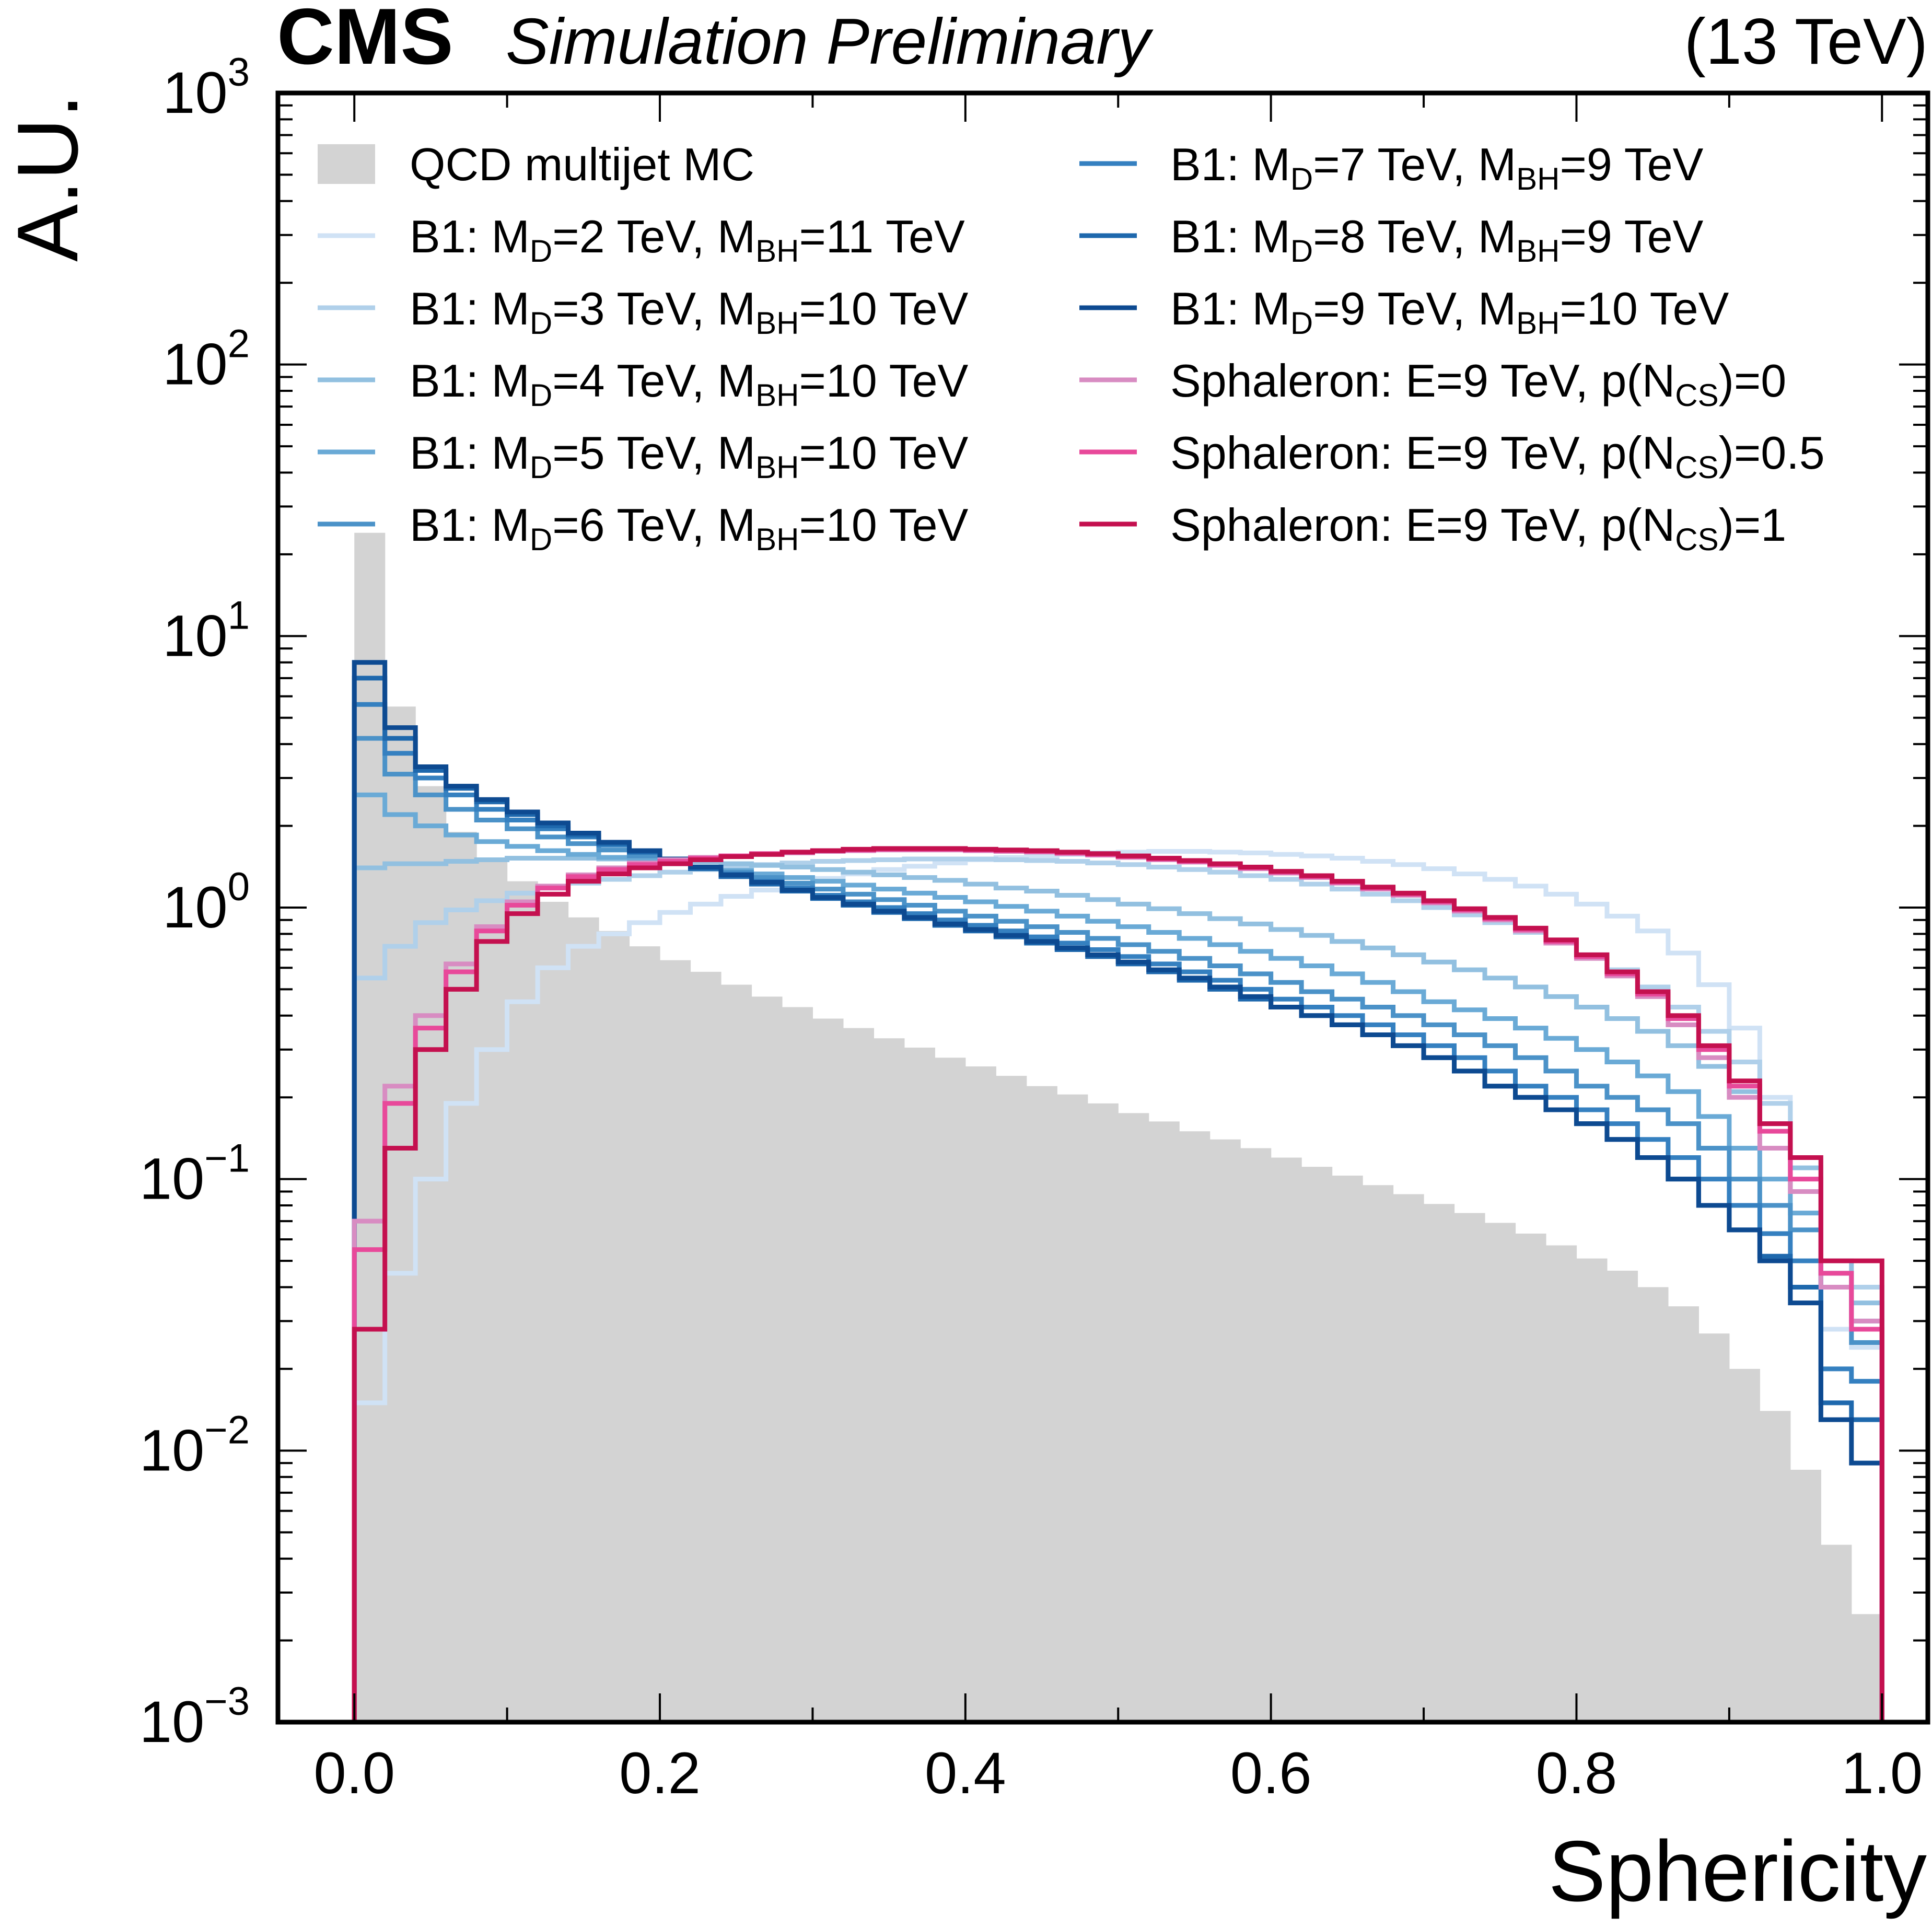 The height and width of the screenshot is (1928, 1932). What do you see at coordinates (365, 41) in the screenshot?
I see `cms-label: CMS` at bounding box center [365, 41].